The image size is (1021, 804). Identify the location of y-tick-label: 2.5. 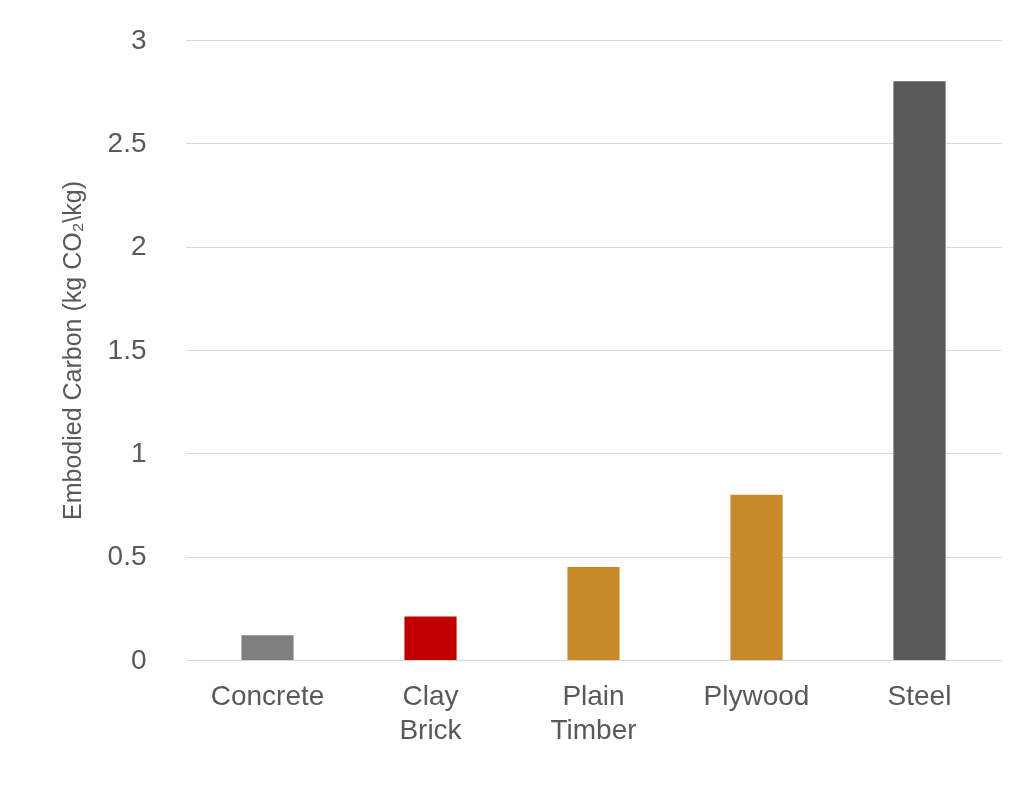
(127, 142).